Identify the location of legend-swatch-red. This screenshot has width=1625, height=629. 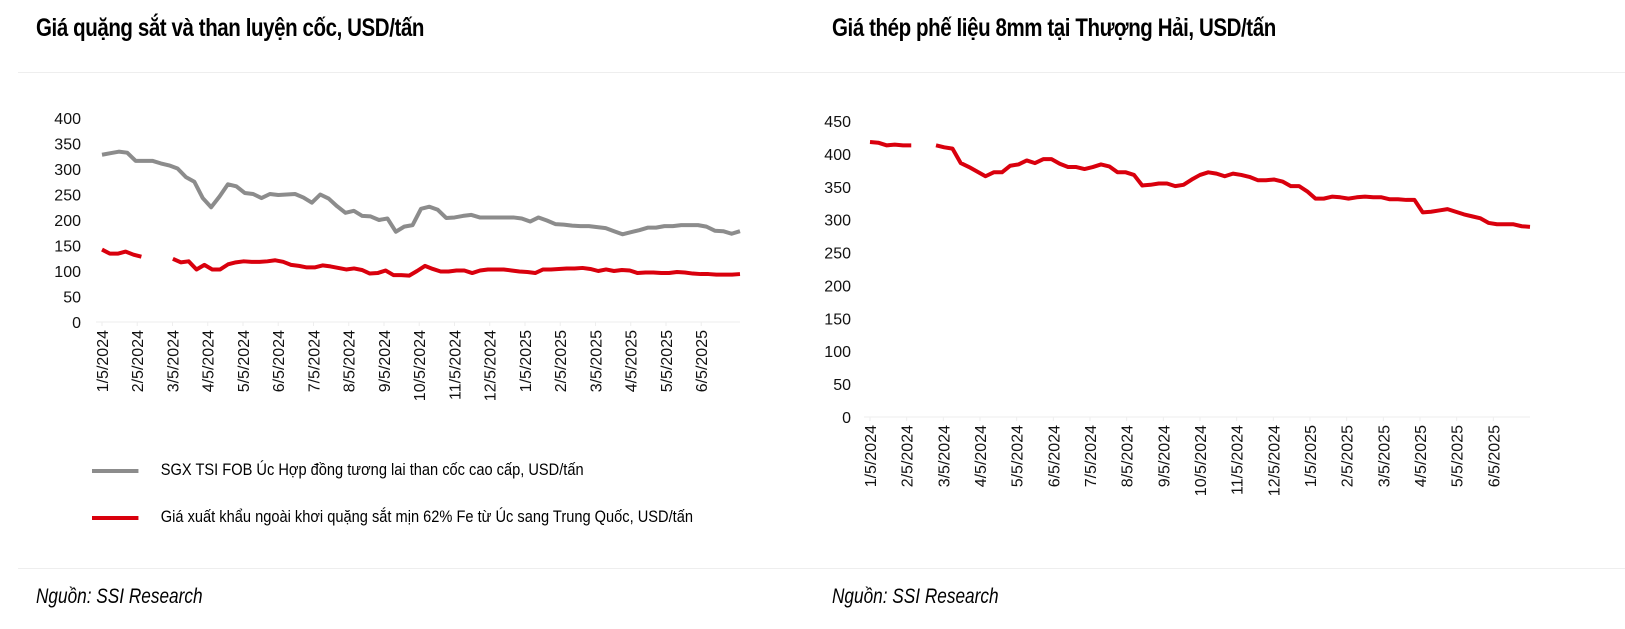
(115, 517).